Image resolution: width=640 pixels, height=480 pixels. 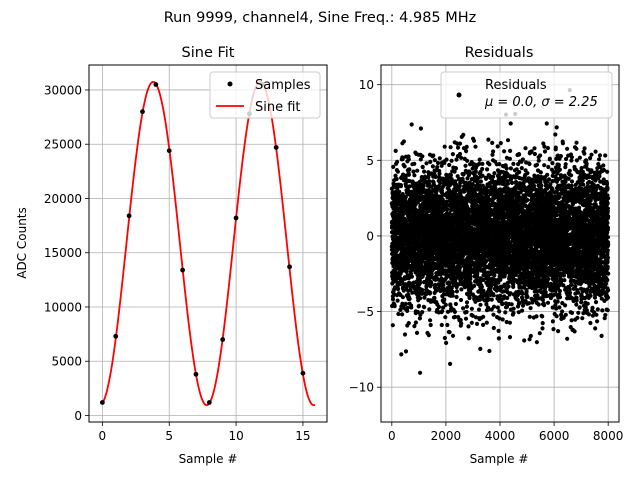 What do you see at coordinates (78, 416) in the screenshot?
I see `sine-fit-y-tick-label: 0` at bounding box center [78, 416].